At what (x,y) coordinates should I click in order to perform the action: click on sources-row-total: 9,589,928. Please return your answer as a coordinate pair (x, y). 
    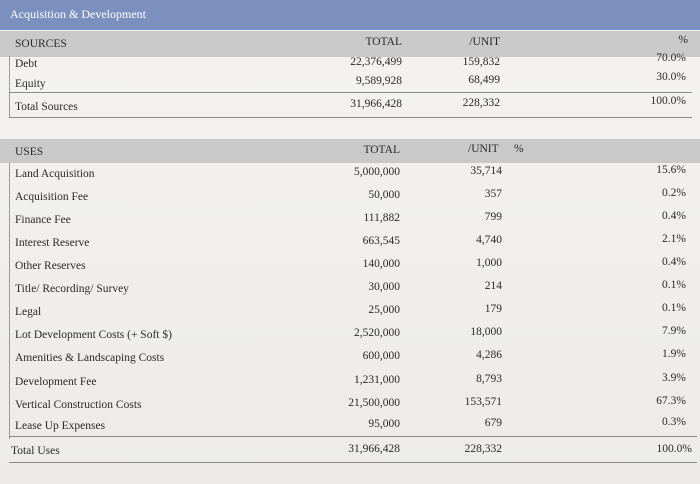
    Looking at the image, I should click on (379, 81).